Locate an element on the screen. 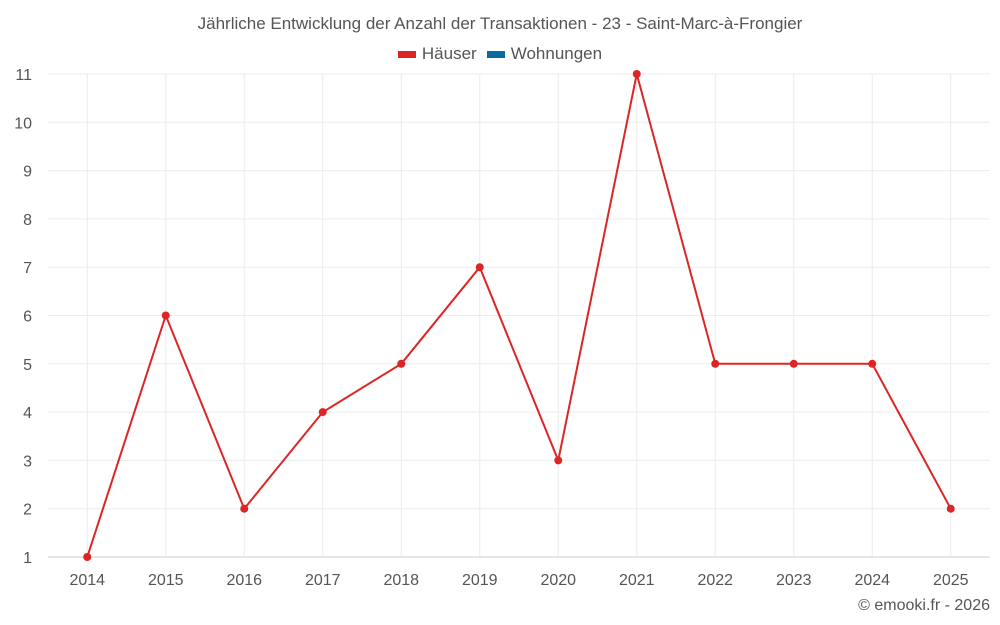 The image size is (1000, 625). y-tick-label: 9 is located at coordinates (27, 172).